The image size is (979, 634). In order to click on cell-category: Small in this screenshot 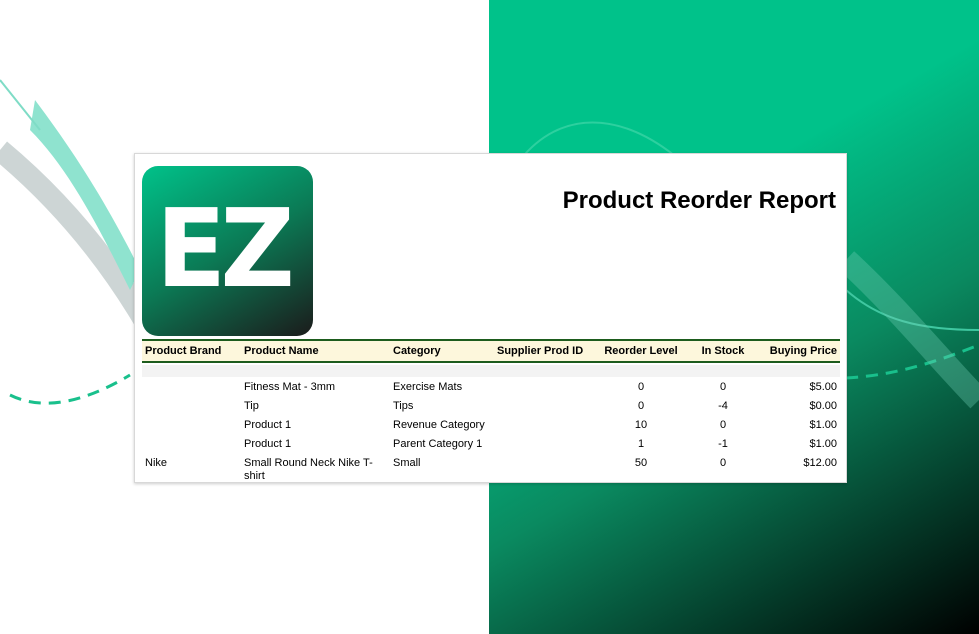, I will do `click(407, 463)`.